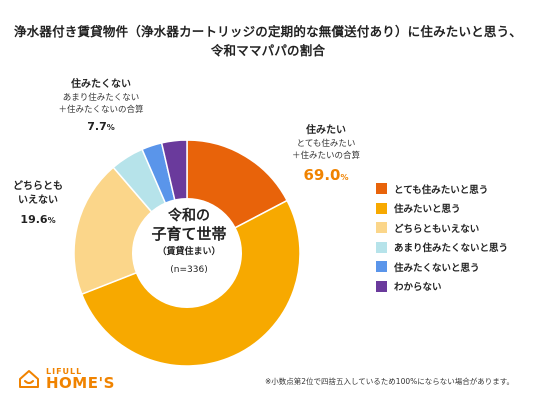 The width and height of the screenshot is (536, 402). What do you see at coordinates (451, 248) in the screenshot?
I see `legend-label: あまり住みたくないと思う` at bounding box center [451, 248].